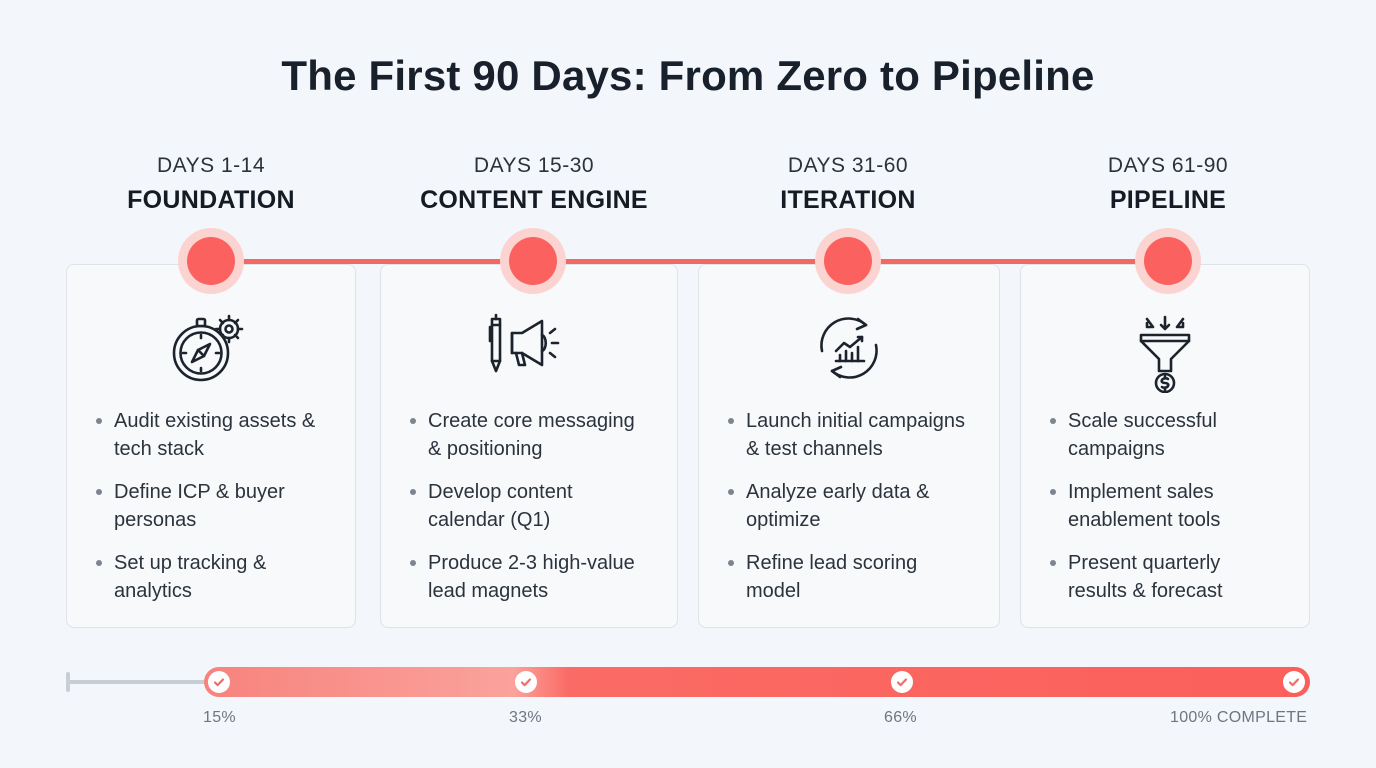 The width and height of the screenshot is (1376, 768). Describe the element at coordinates (534, 184) in the screenshot. I see `phase-header-content-engine: DAYS 15-30 CONTENT ENGINE` at that location.